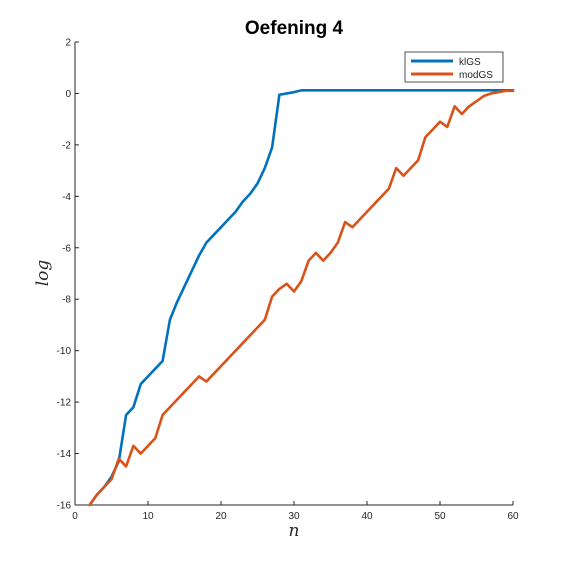 The image size is (567, 567). Describe the element at coordinates (294, 516) in the screenshot. I see `x-tick-label: 30` at that location.